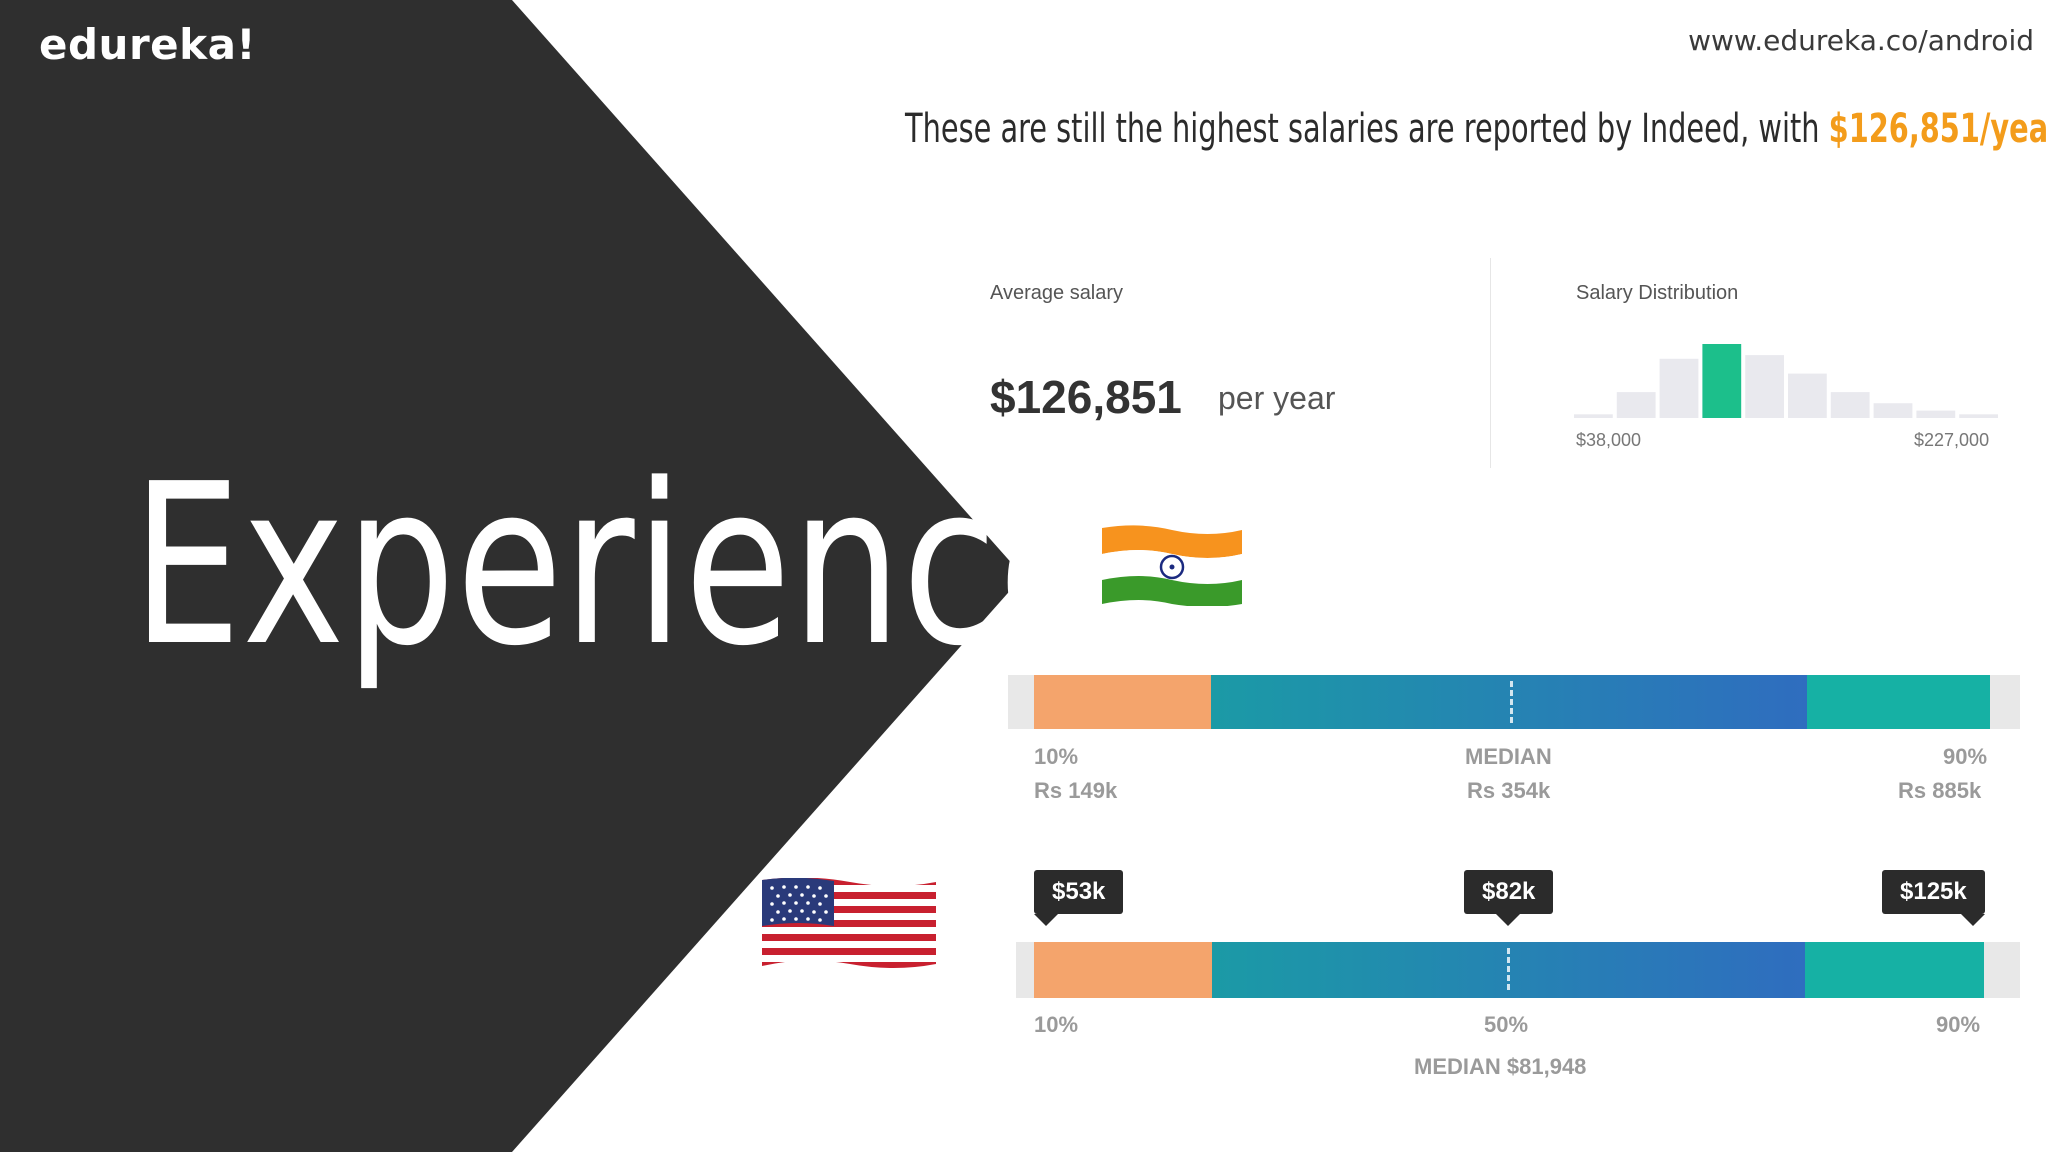  Describe the element at coordinates (1123, 970) in the screenshot. I see `usa-bar-low` at that location.